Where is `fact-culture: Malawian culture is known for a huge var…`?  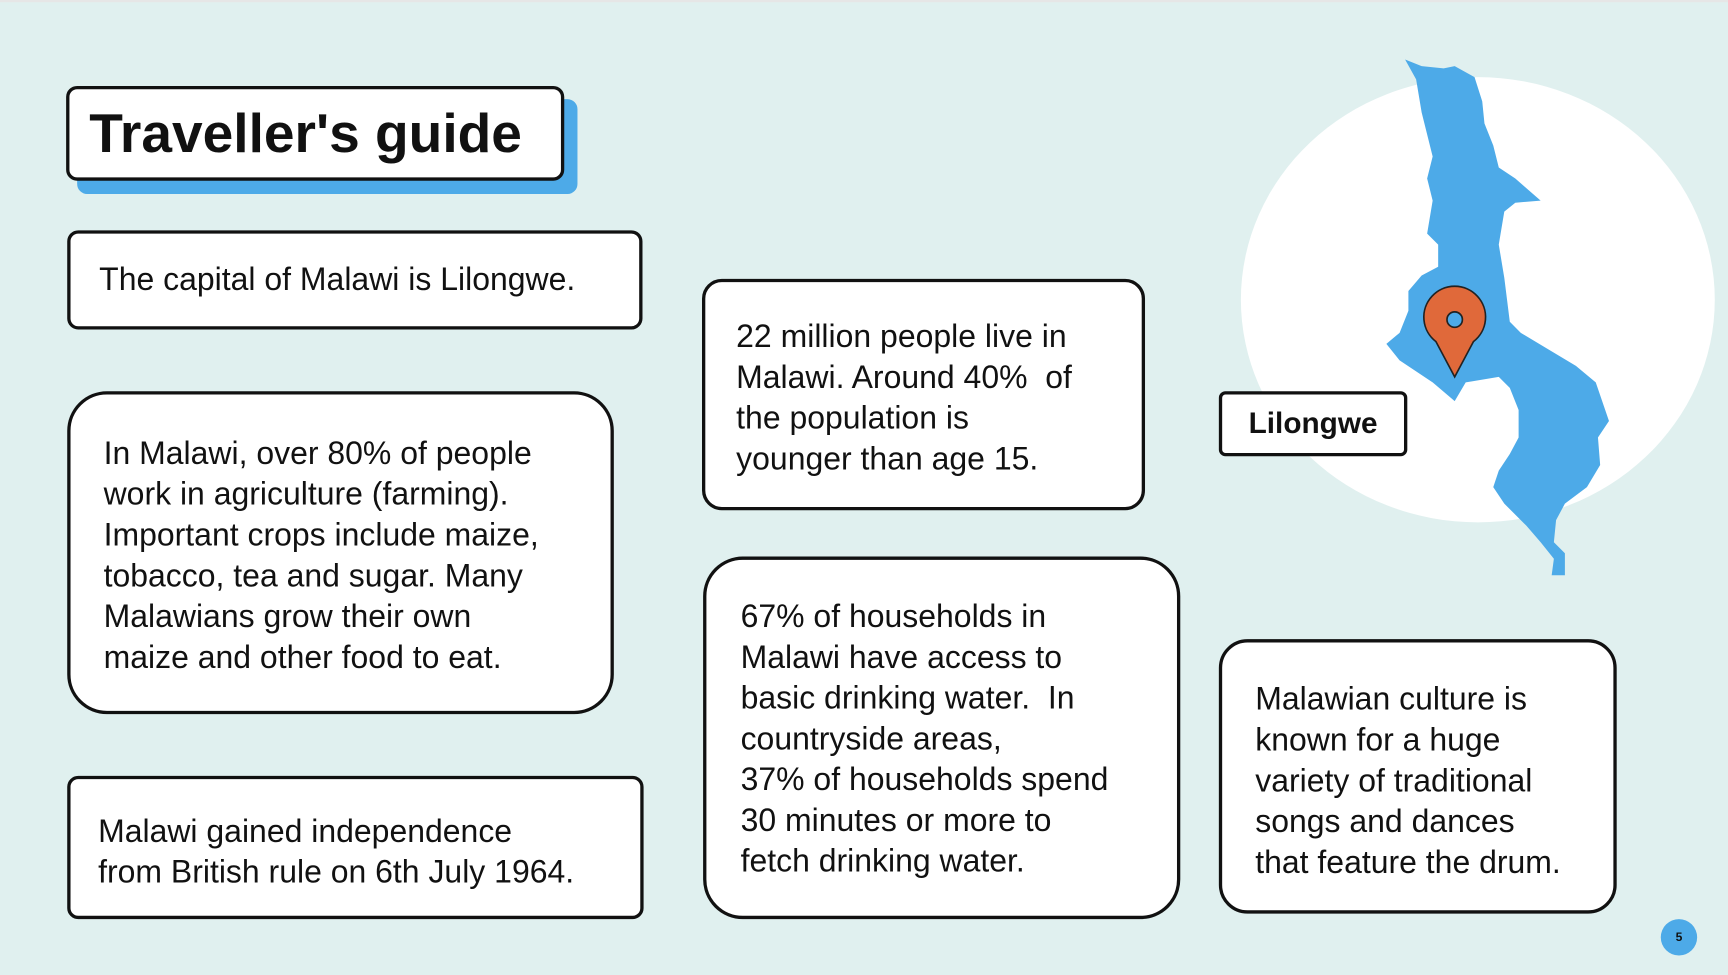
fact-culture: Malawian culture is known for a huge var… is located at coordinates (1417, 776).